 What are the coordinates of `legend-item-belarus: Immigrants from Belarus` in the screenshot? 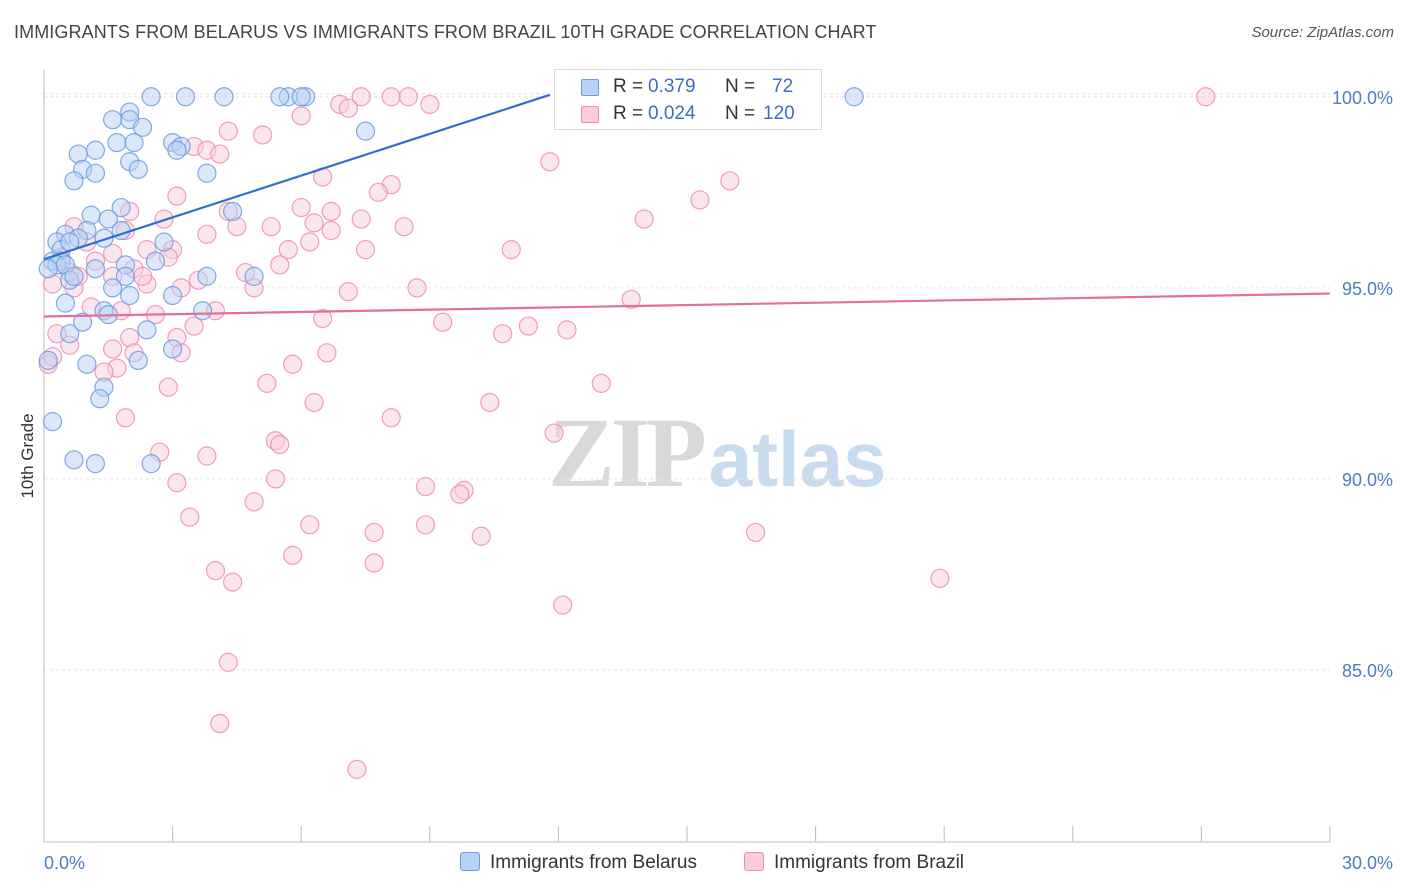 It's located at (578, 863).